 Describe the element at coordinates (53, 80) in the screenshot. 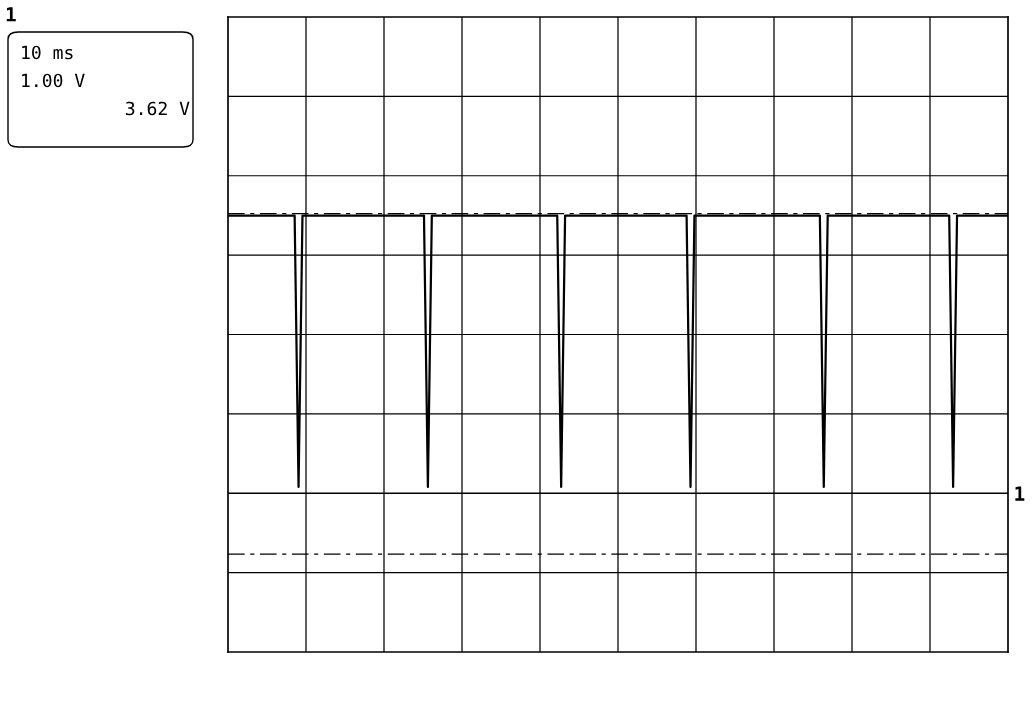

I see `text: 1.00 V` at that location.